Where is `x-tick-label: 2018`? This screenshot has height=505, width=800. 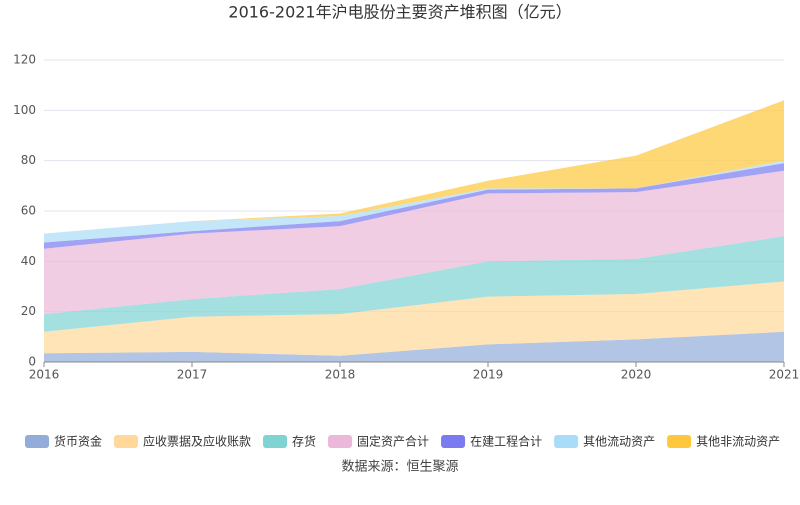 x-tick-label: 2018 is located at coordinates (340, 375).